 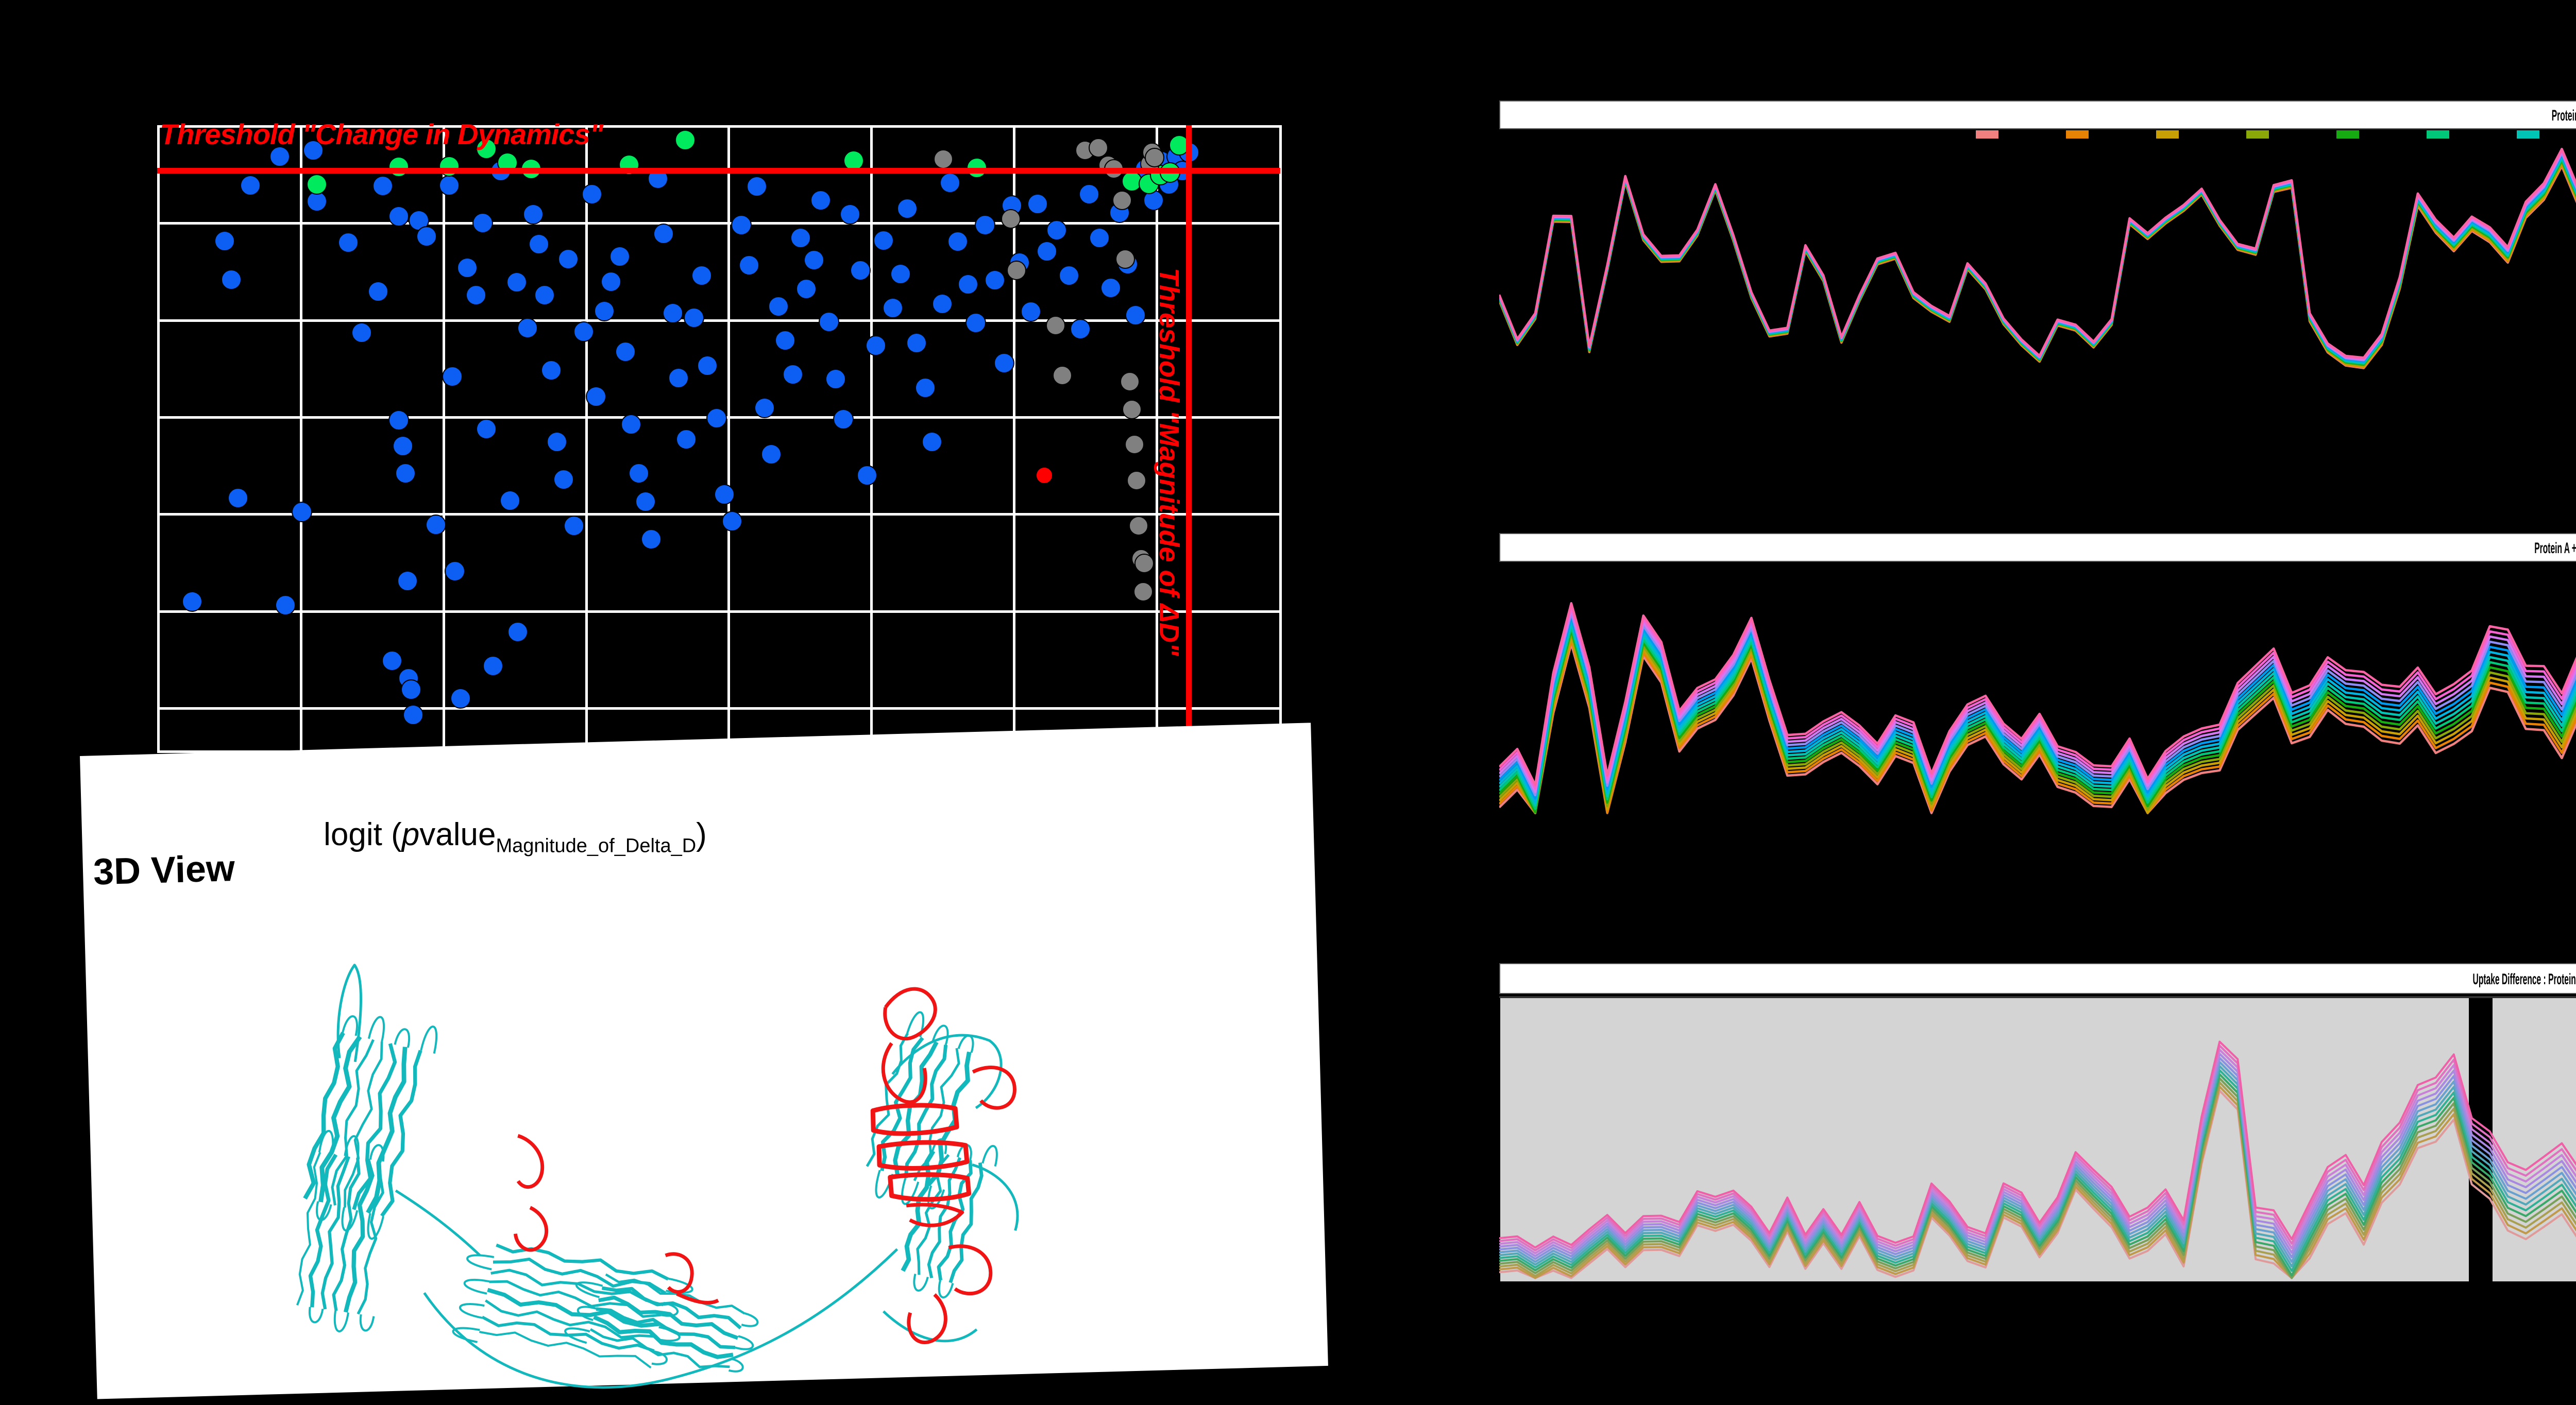 I want to click on uptake-panel-protein-a-ligand: Protein A + Ligand, so click(x=2032, y=677).